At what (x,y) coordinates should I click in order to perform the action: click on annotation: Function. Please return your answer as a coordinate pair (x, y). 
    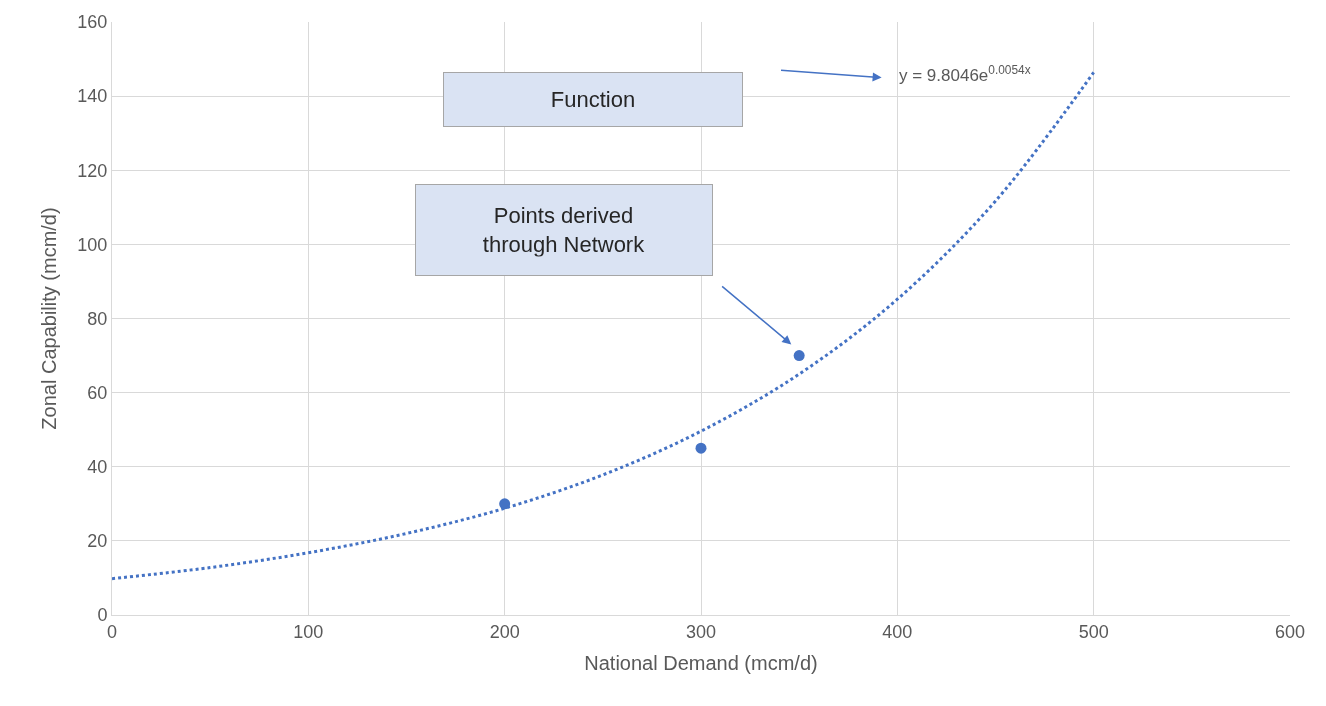
    Looking at the image, I should click on (593, 99).